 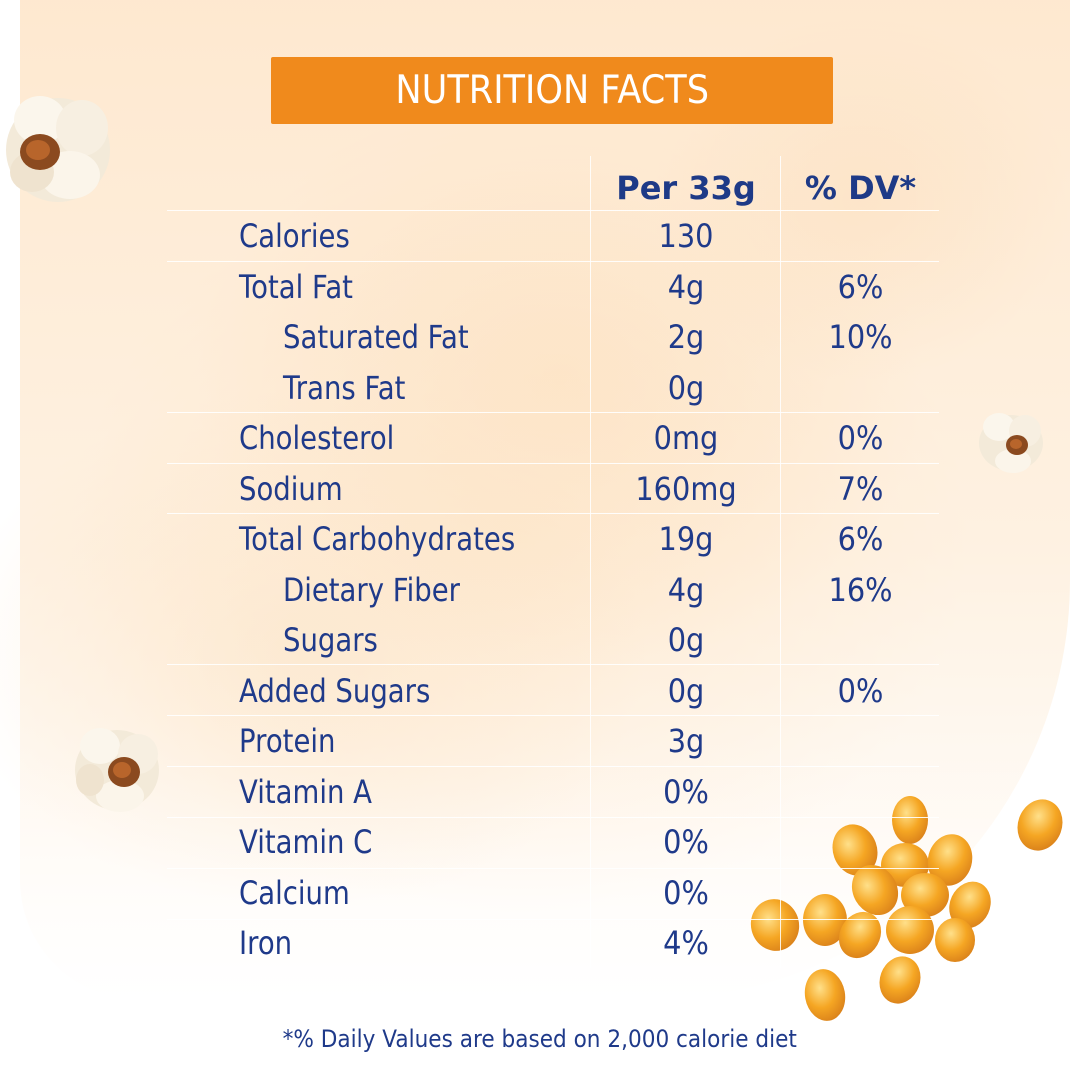 I want to click on nutrient-name: Iron, so click(x=266, y=943).